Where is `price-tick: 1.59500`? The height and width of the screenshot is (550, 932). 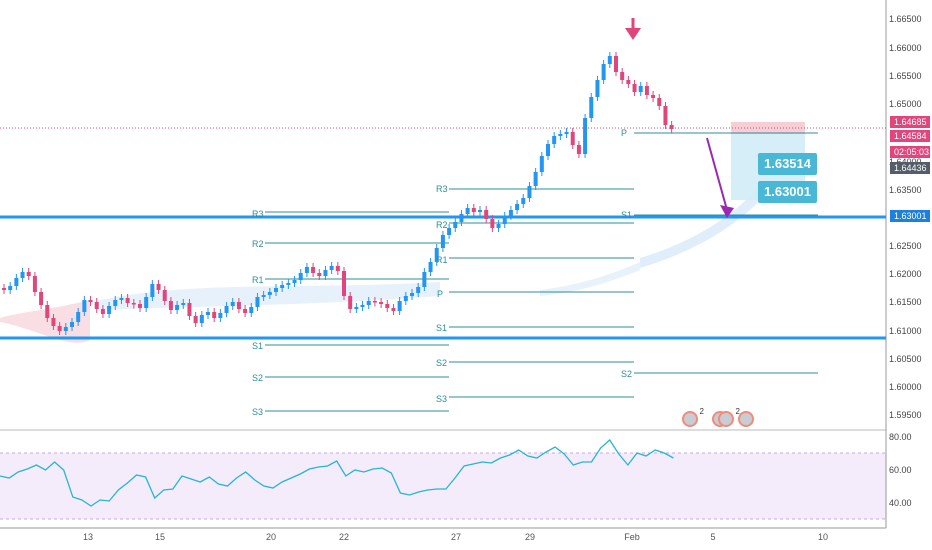
price-tick: 1.59500 is located at coordinates (905, 415).